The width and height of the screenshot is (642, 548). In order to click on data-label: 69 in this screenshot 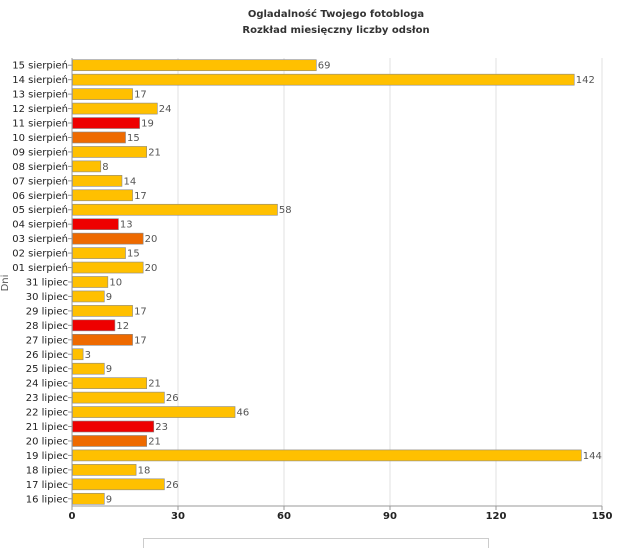, I will do `click(324, 66)`.